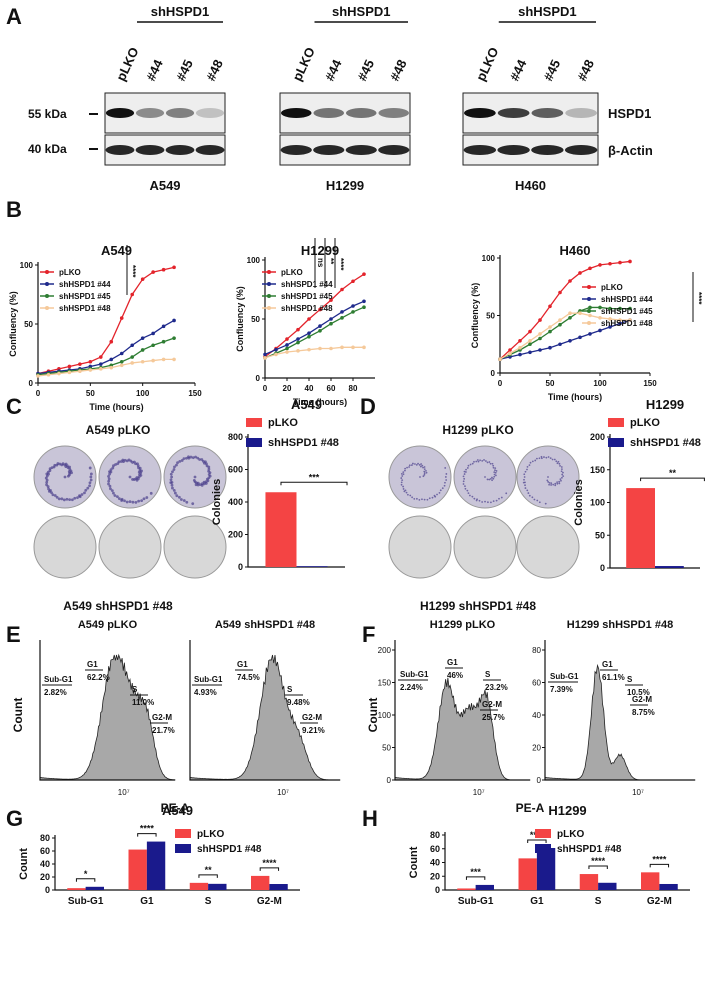 The width and height of the screenshot is (713, 993). What do you see at coordinates (627, 311) in the screenshot?
I see `legend-label: shHSPD1 #45` at bounding box center [627, 311].